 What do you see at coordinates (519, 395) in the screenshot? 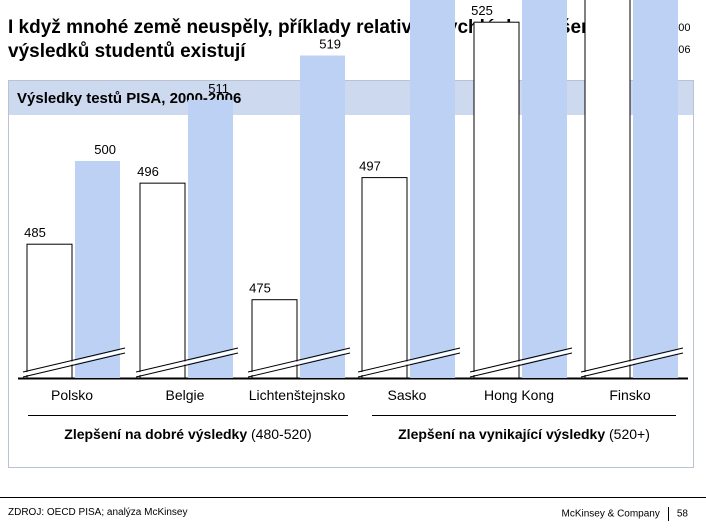
I see `category-label-4: Hong Kong` at bounding box center [519, 395].